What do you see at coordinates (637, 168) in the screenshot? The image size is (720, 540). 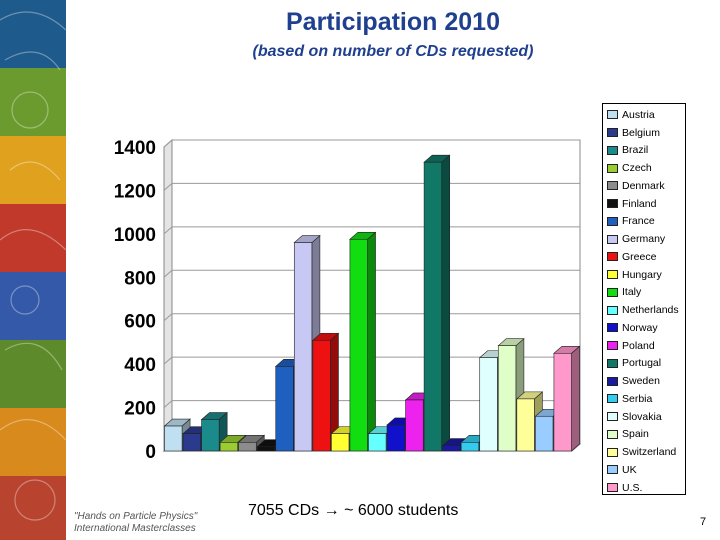 I see `legend-label: Czech` at bounding box center [637, 168].